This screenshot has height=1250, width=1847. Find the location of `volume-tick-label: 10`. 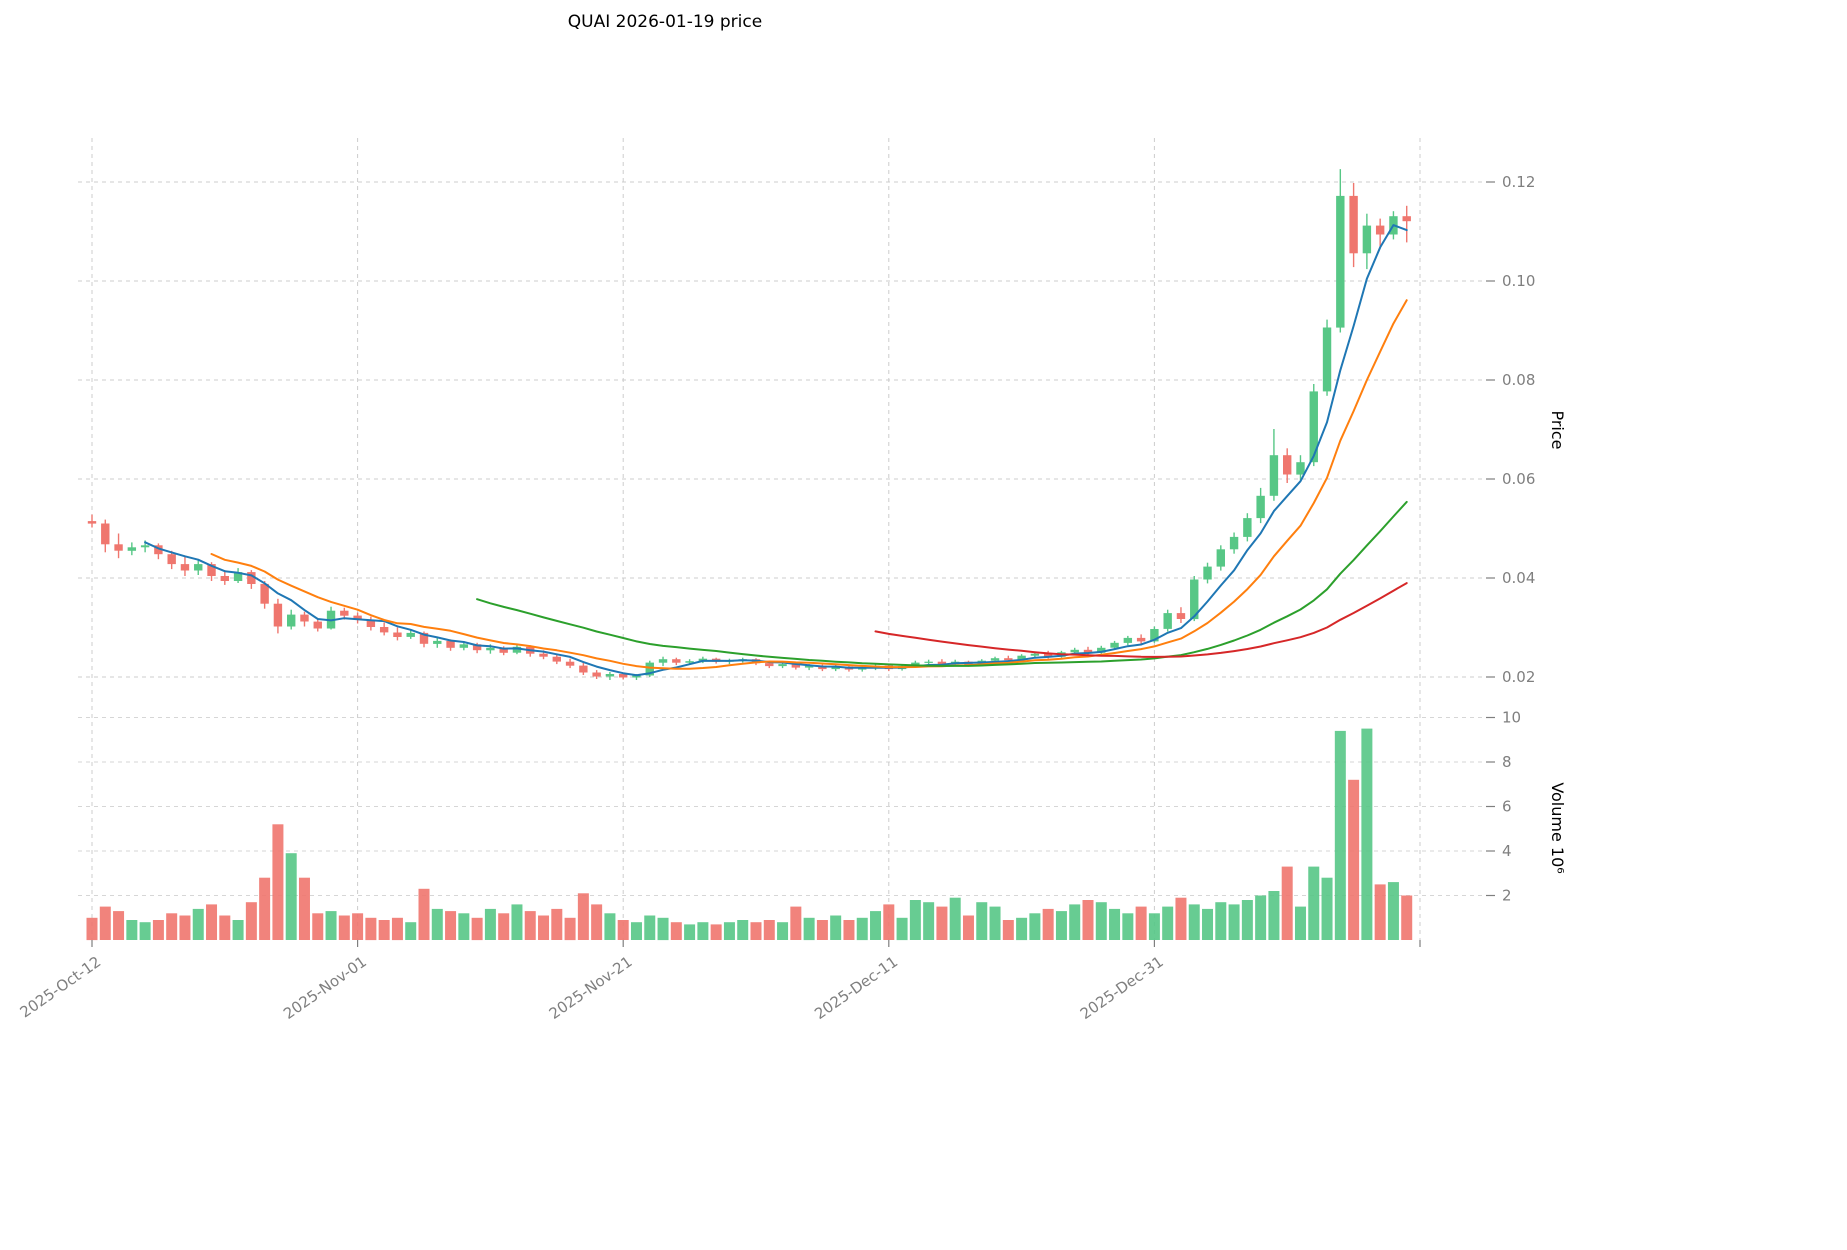

volume-tick-label: 10 is located at coordinates (1511, 718).